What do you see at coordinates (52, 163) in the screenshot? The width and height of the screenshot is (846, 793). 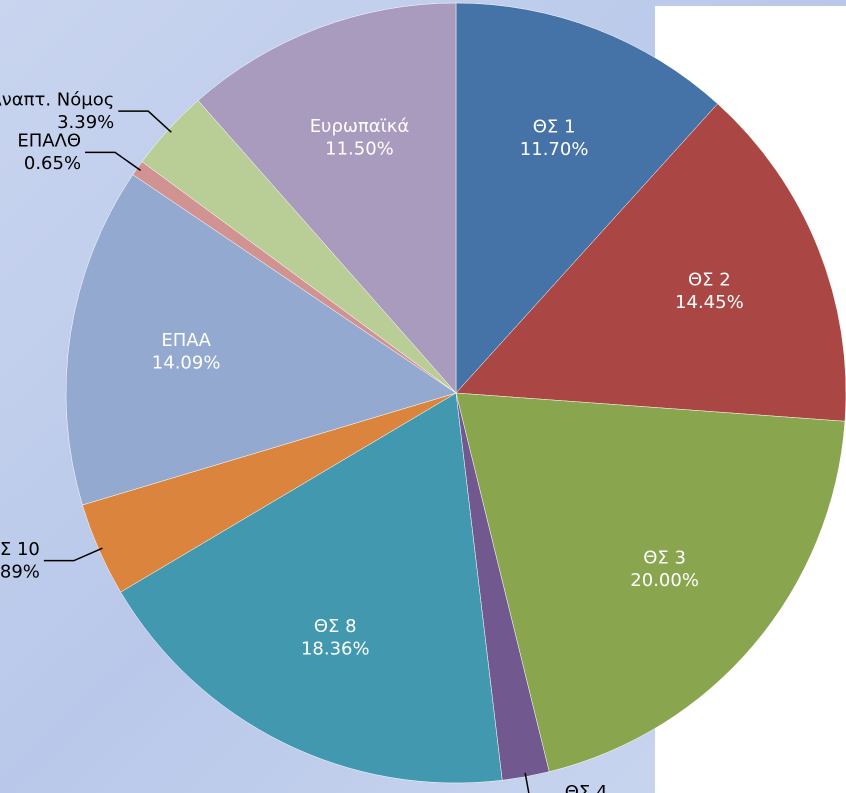 I see `value-label: 0.65%` at bounding box center [52, 163].